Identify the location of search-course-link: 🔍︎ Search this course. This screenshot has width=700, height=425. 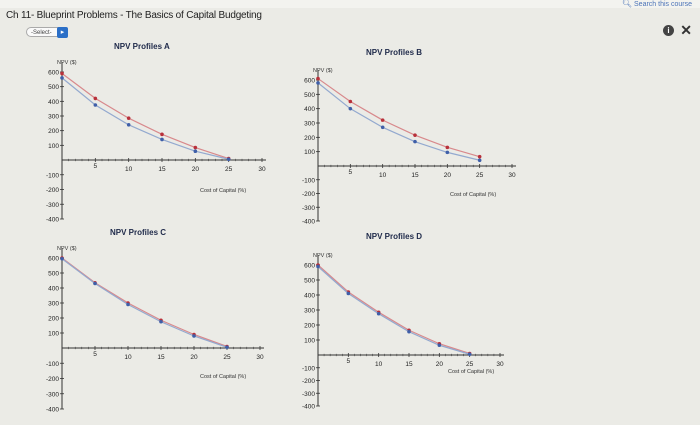
(657, 4).